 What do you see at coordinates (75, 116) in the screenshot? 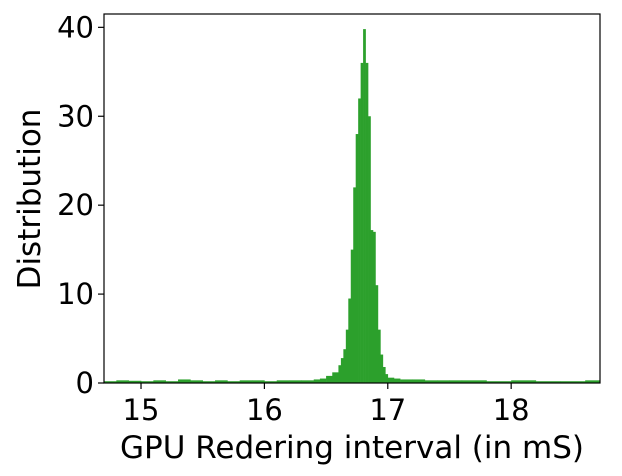
I see `y-tick-label: 30` at bounding box center [75, 116].